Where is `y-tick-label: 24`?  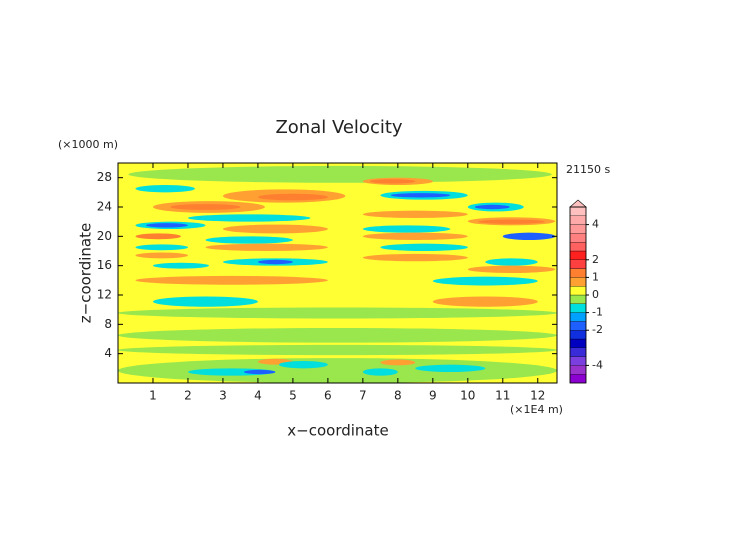 y-tick-label: 24 is located at coordinates (104, 207).